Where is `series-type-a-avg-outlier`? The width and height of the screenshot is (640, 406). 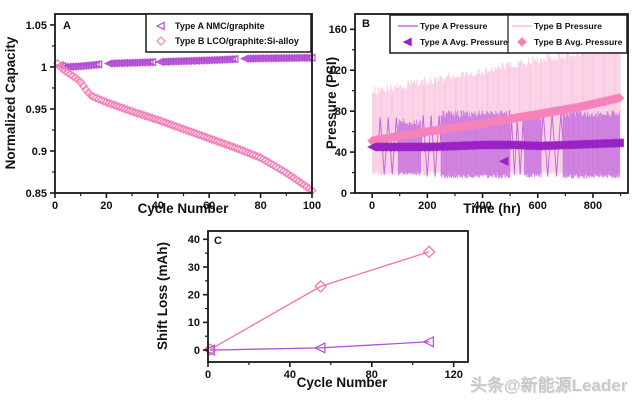 series-type-a-avg-outlier is located at coordinates (504, 161).